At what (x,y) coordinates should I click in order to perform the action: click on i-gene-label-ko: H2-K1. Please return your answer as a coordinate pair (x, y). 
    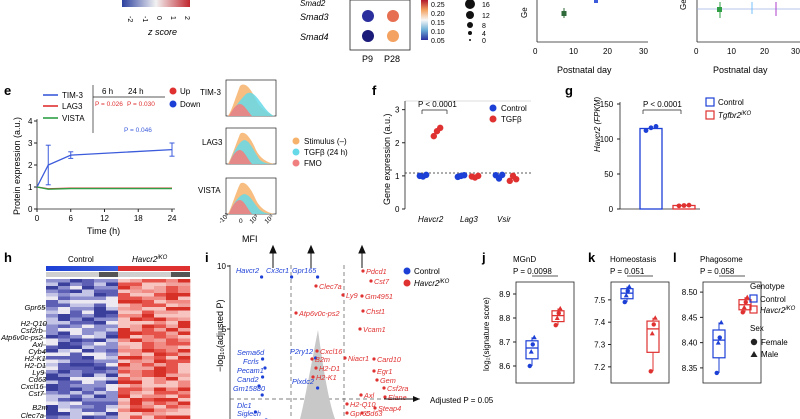
    Looking at the image, I should click on (326, 377).